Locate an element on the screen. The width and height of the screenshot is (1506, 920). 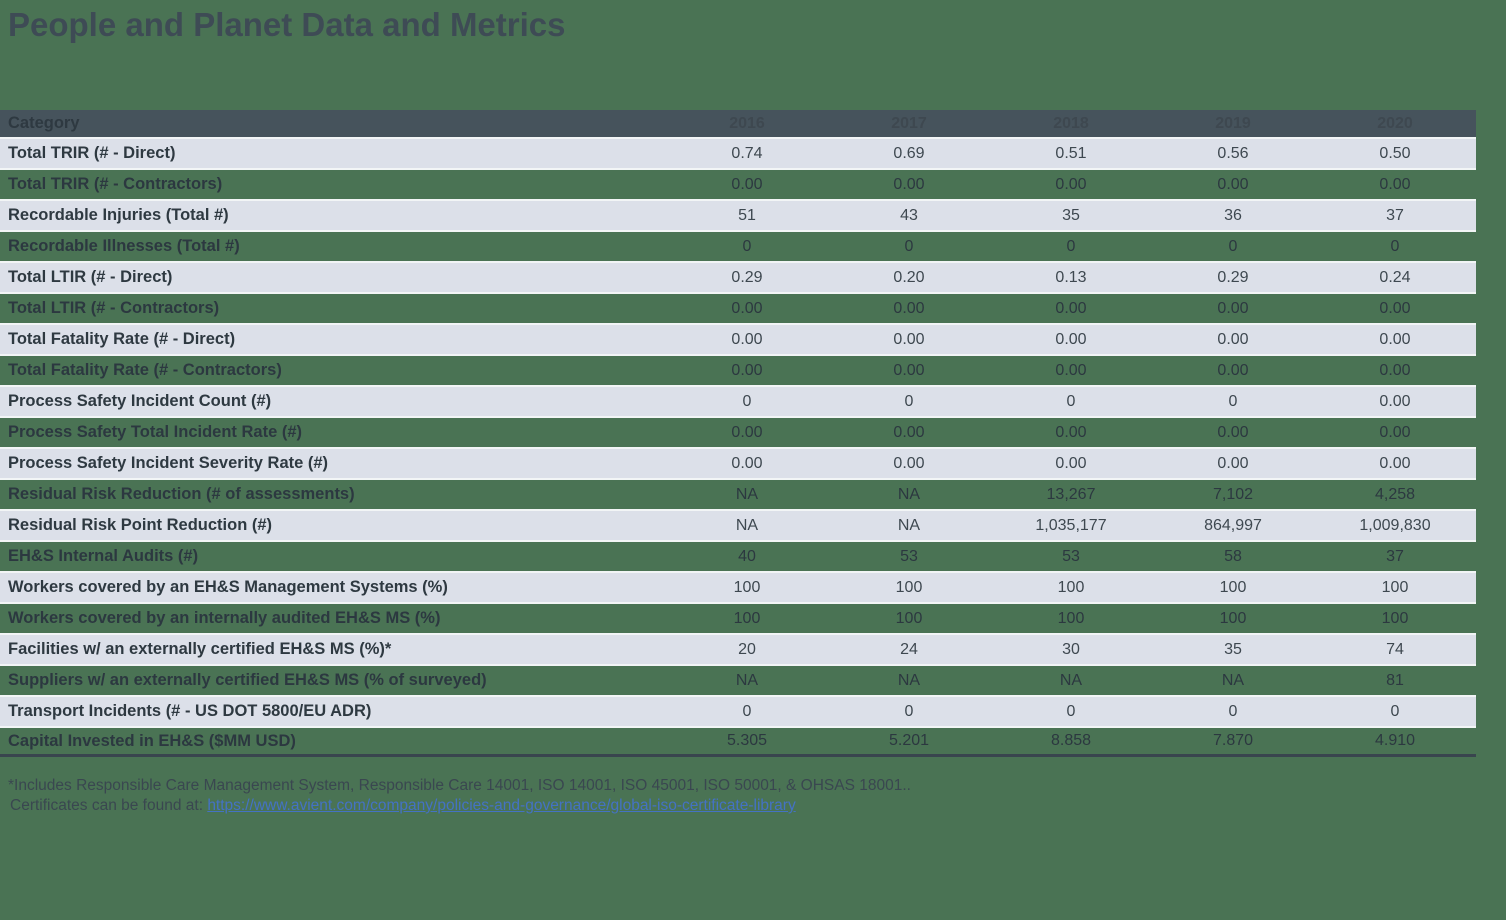
row-label-cell: Total TRIR (# - Direct) is located at coordinates (92, 153).